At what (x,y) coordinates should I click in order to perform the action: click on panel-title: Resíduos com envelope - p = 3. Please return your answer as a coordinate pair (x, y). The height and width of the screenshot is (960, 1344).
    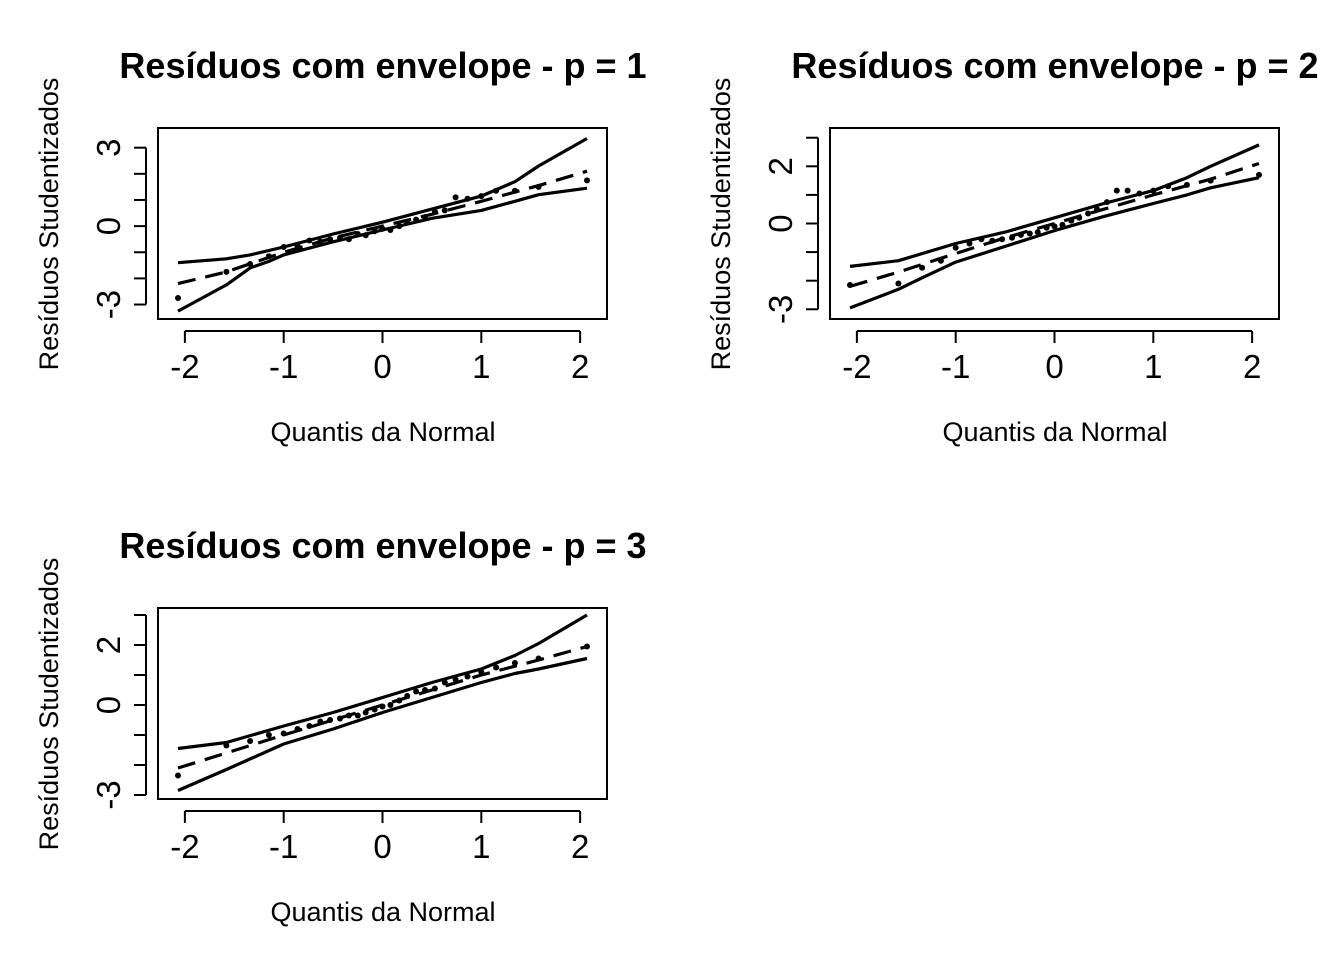
    Looking at the image, I should click on (382, 545).